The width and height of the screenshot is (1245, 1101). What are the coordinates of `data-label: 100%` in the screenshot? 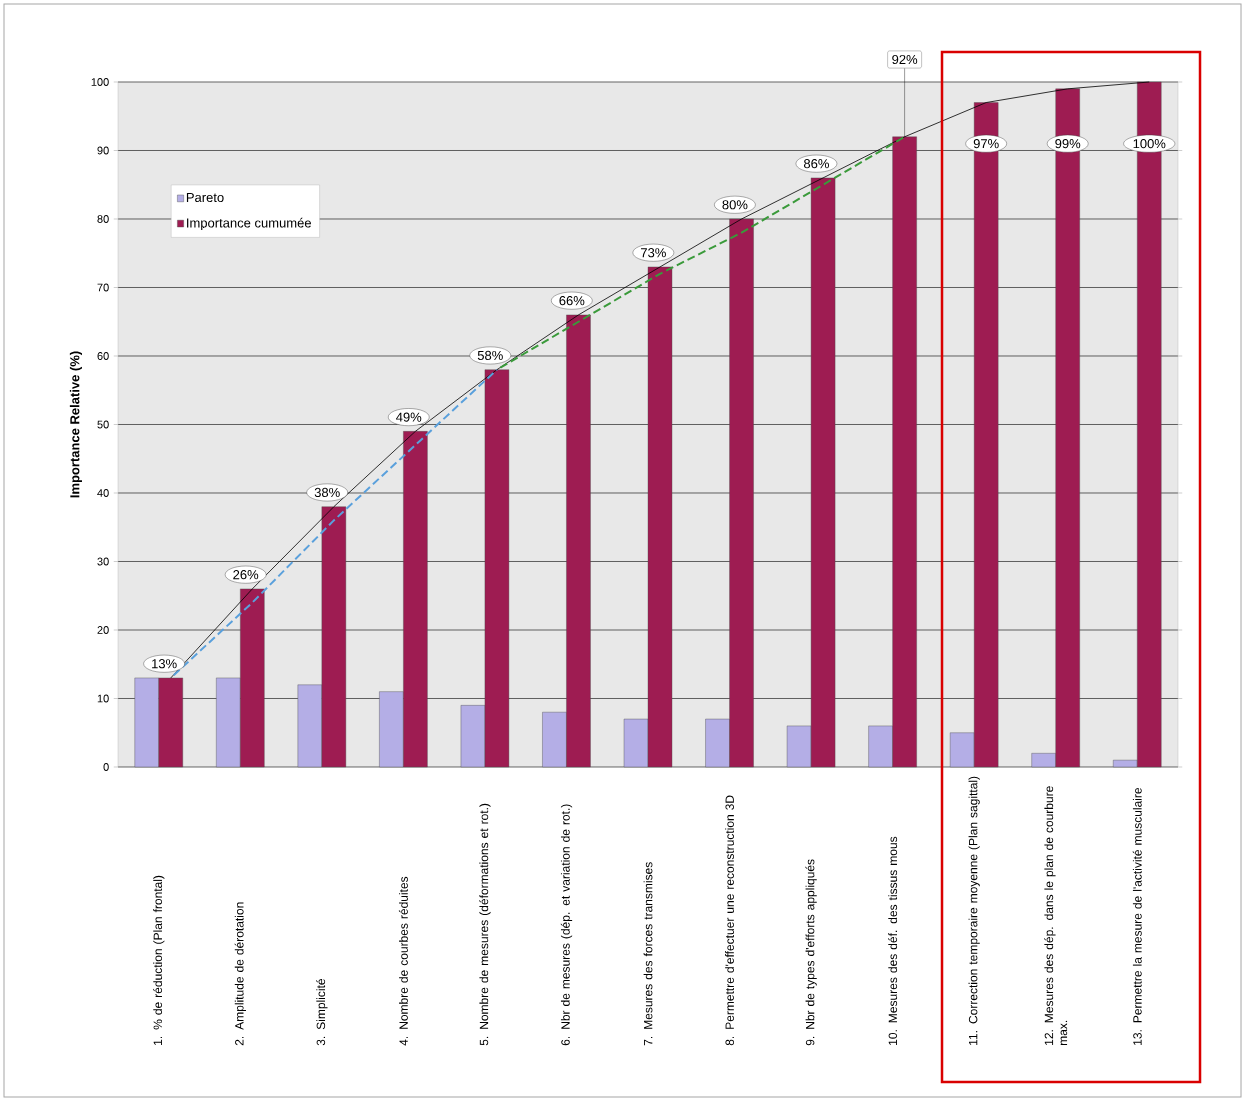 It's located at (1149, 144).